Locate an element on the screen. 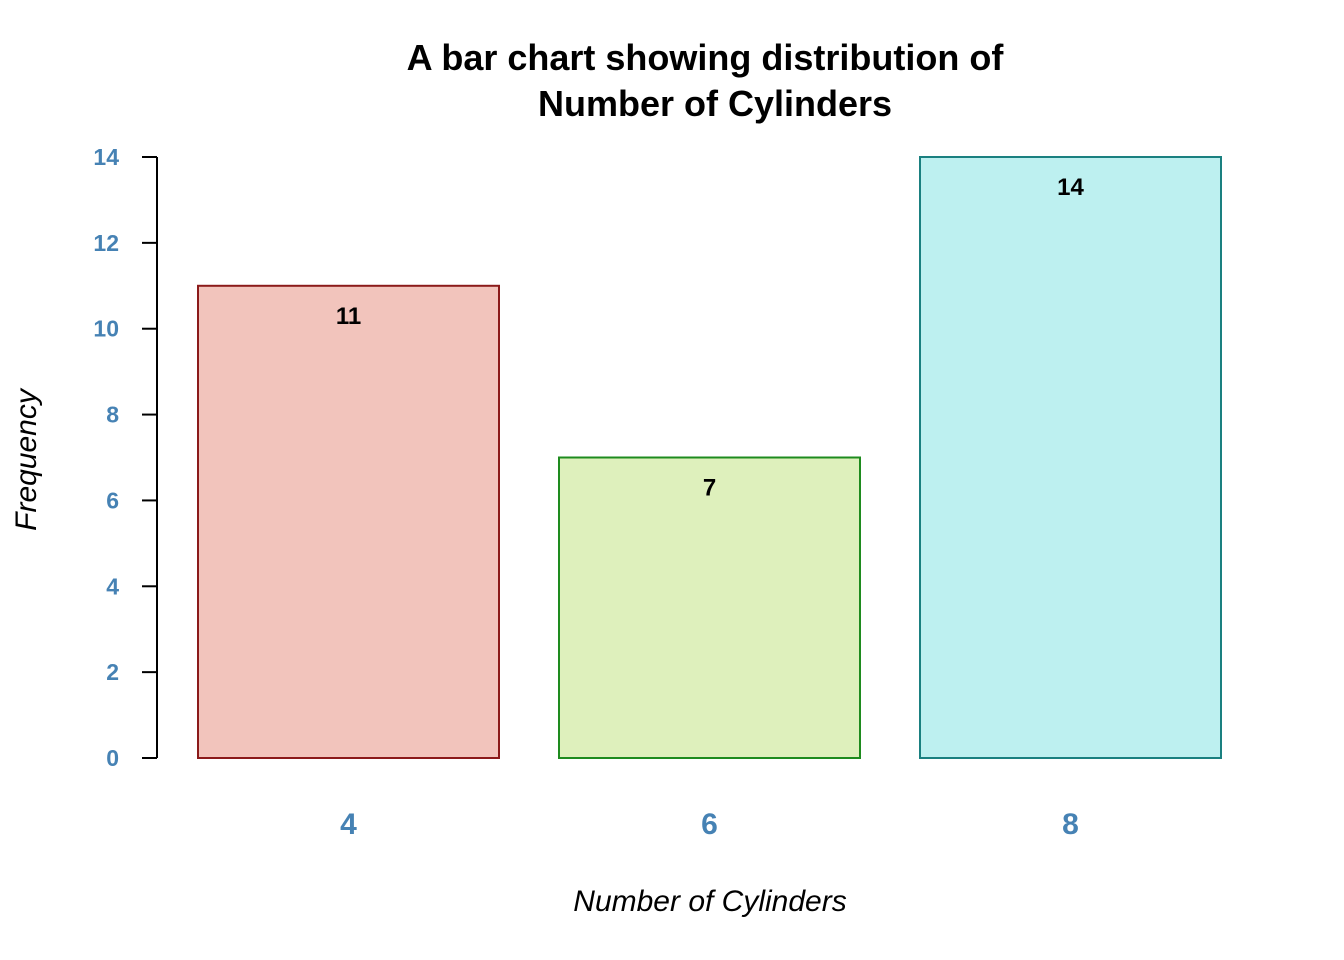 This screenshot has height=960, width=1344. x-axis-title: Number of Cylinders is located at coordinates (709, 901).